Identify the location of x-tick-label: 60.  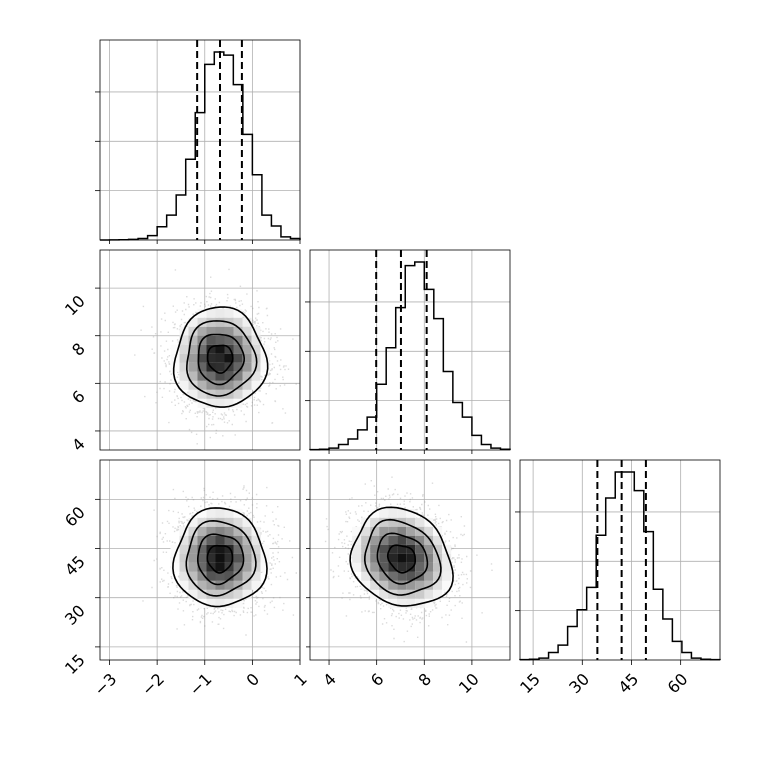
(678, 683).